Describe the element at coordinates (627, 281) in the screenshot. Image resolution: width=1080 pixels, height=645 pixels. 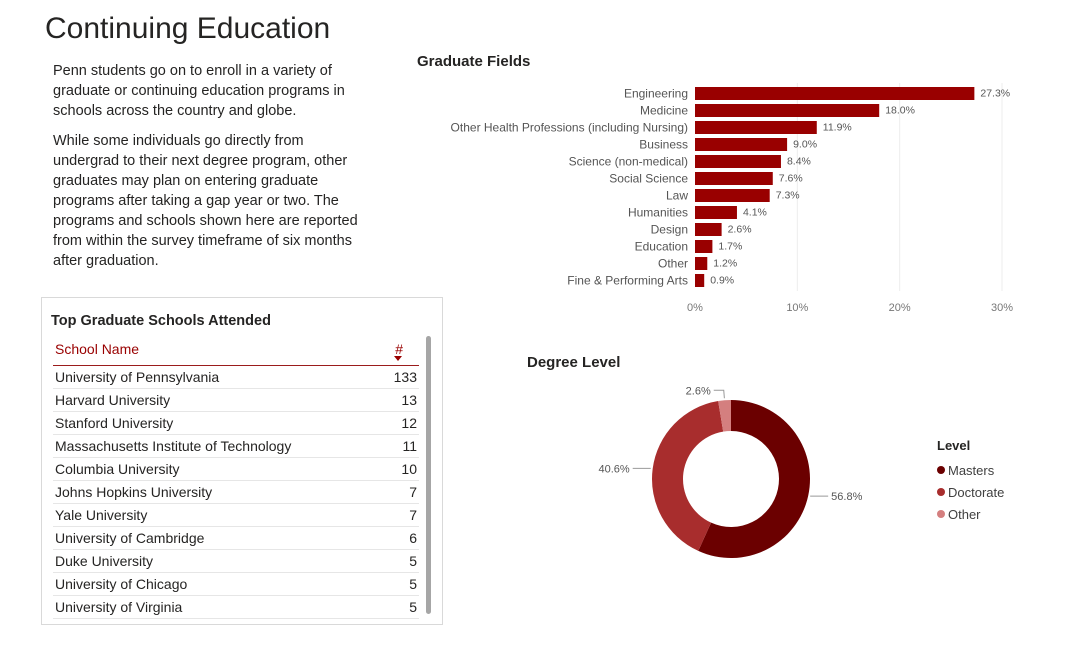
I see `category-label: Fine & Performing Arts` at that location.